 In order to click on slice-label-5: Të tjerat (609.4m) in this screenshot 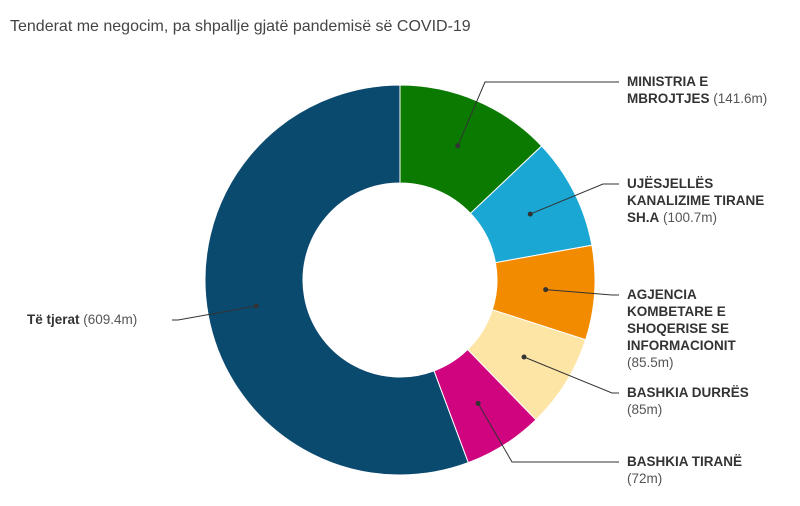, I will do `click(82, 319)`.